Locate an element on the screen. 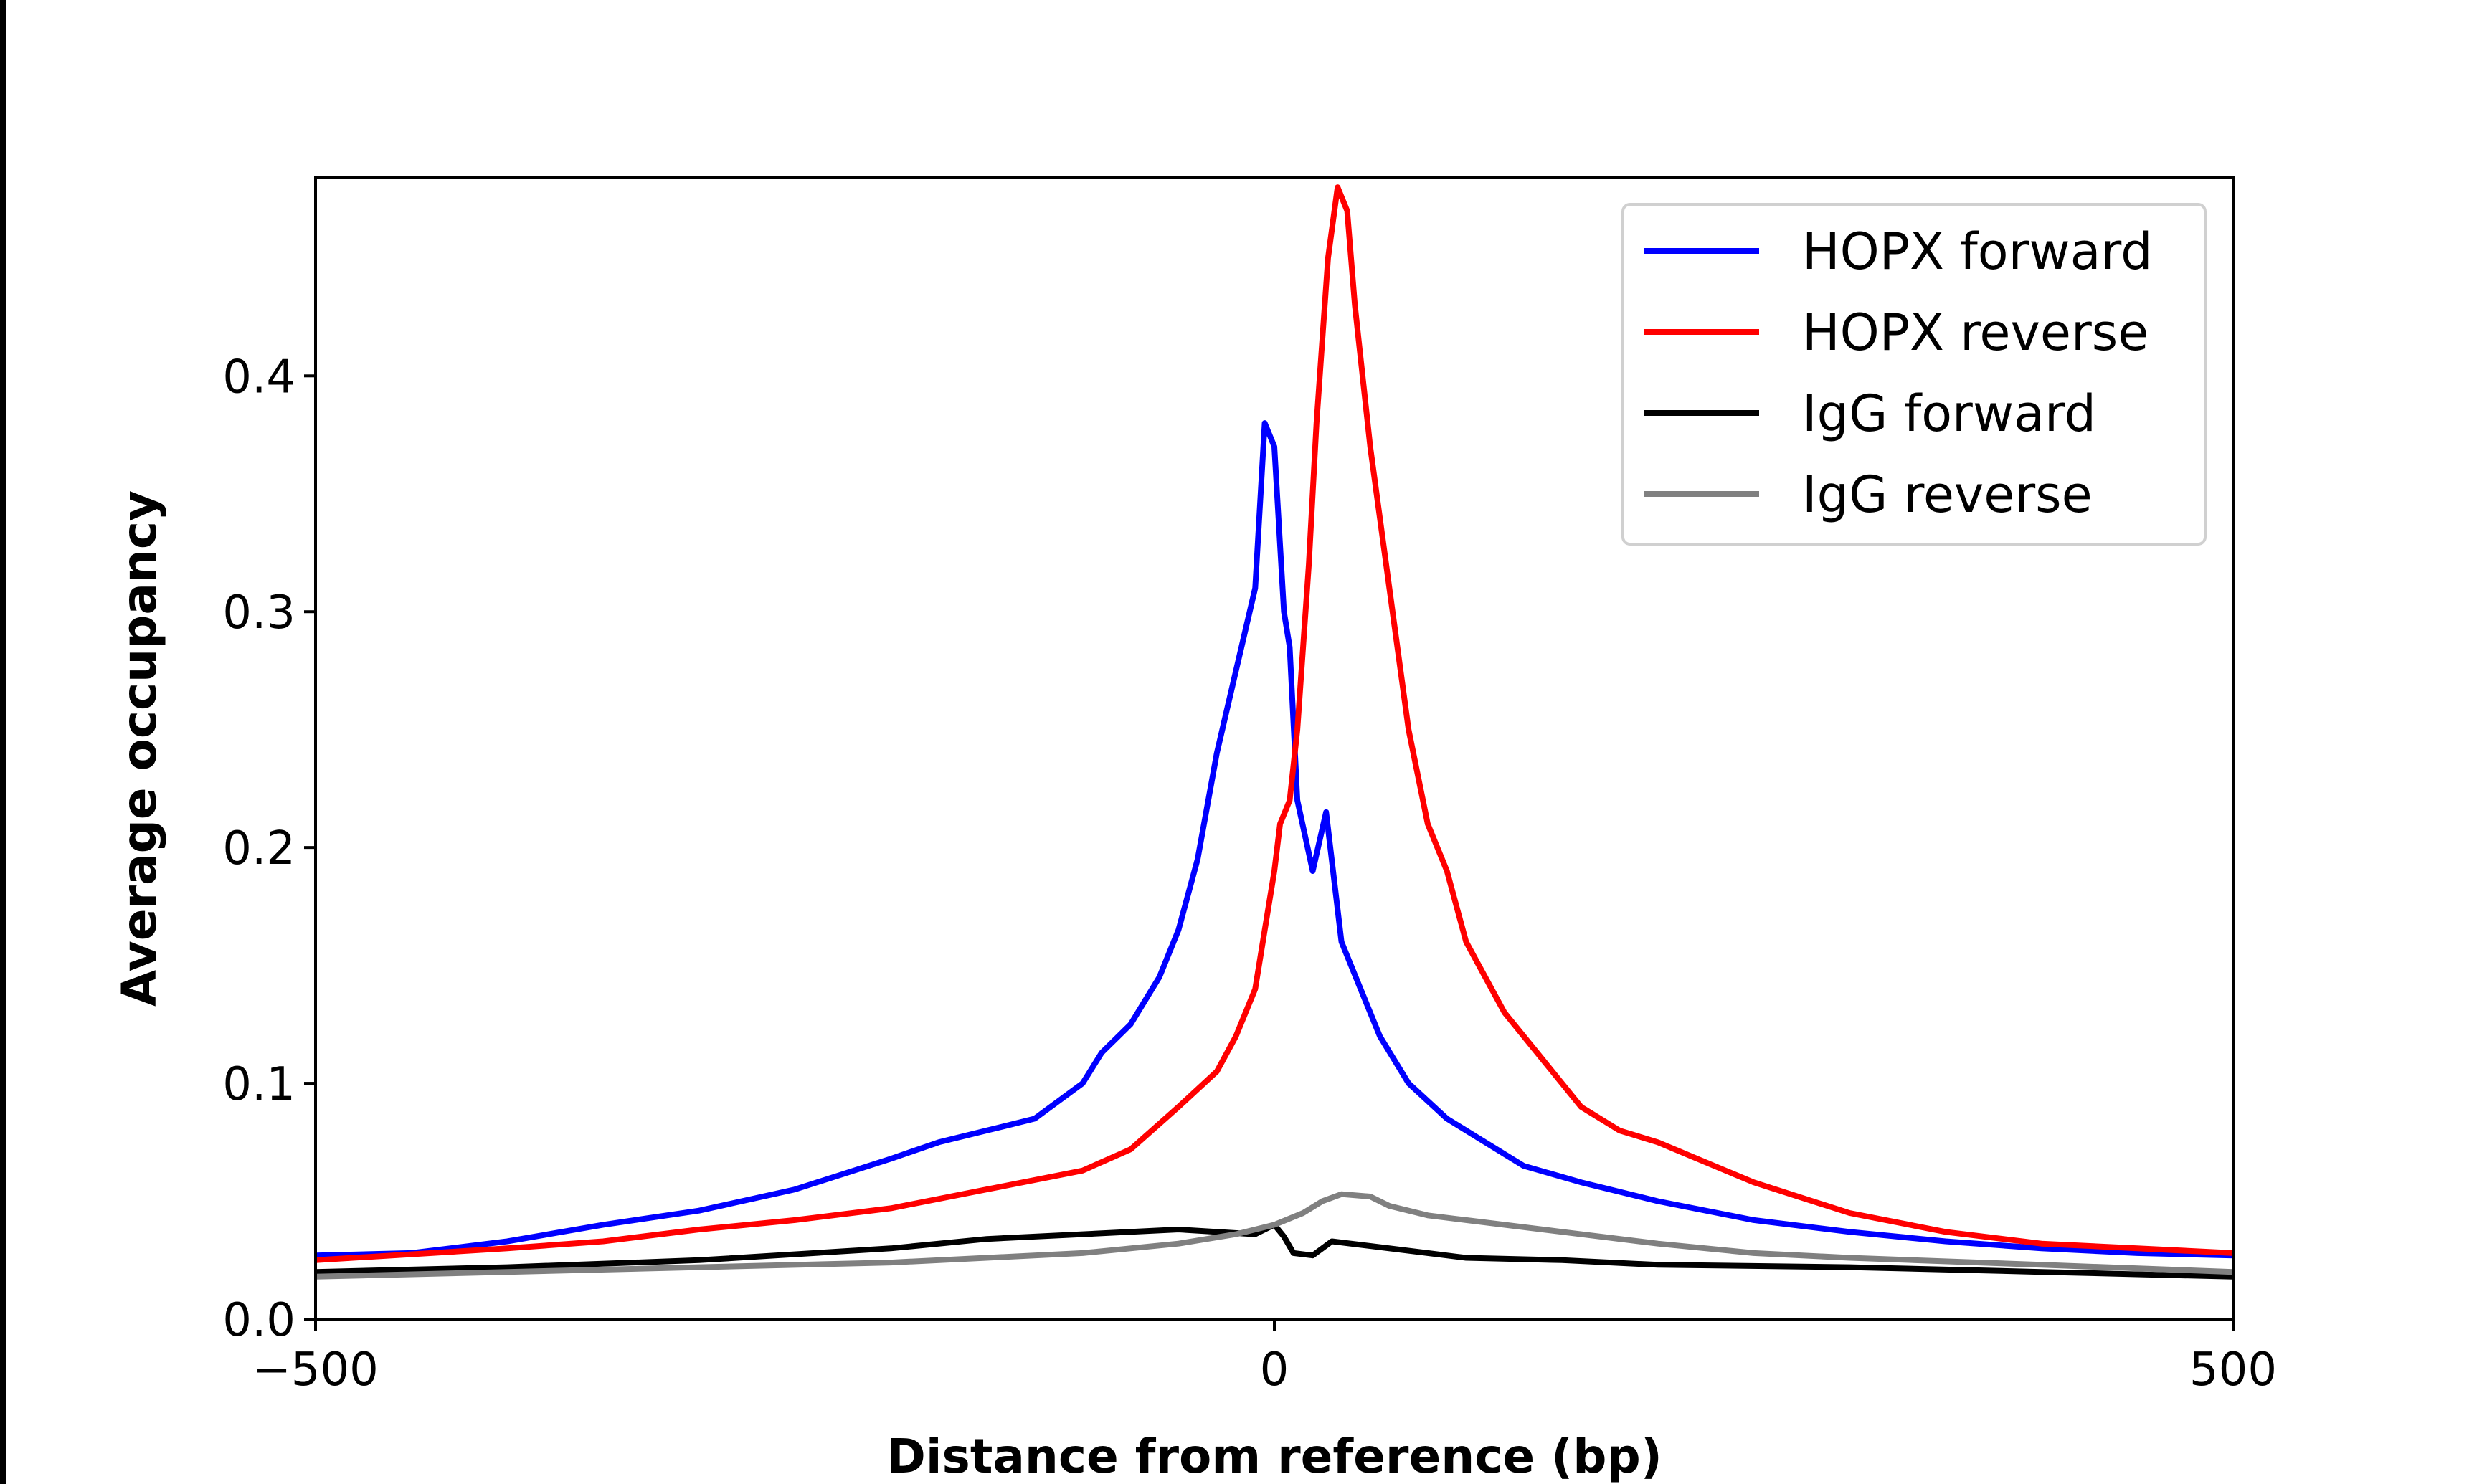 This screenshot has width=2487, height=1484. y-tick-label: 0.2 is located at coordinates (259, 849).